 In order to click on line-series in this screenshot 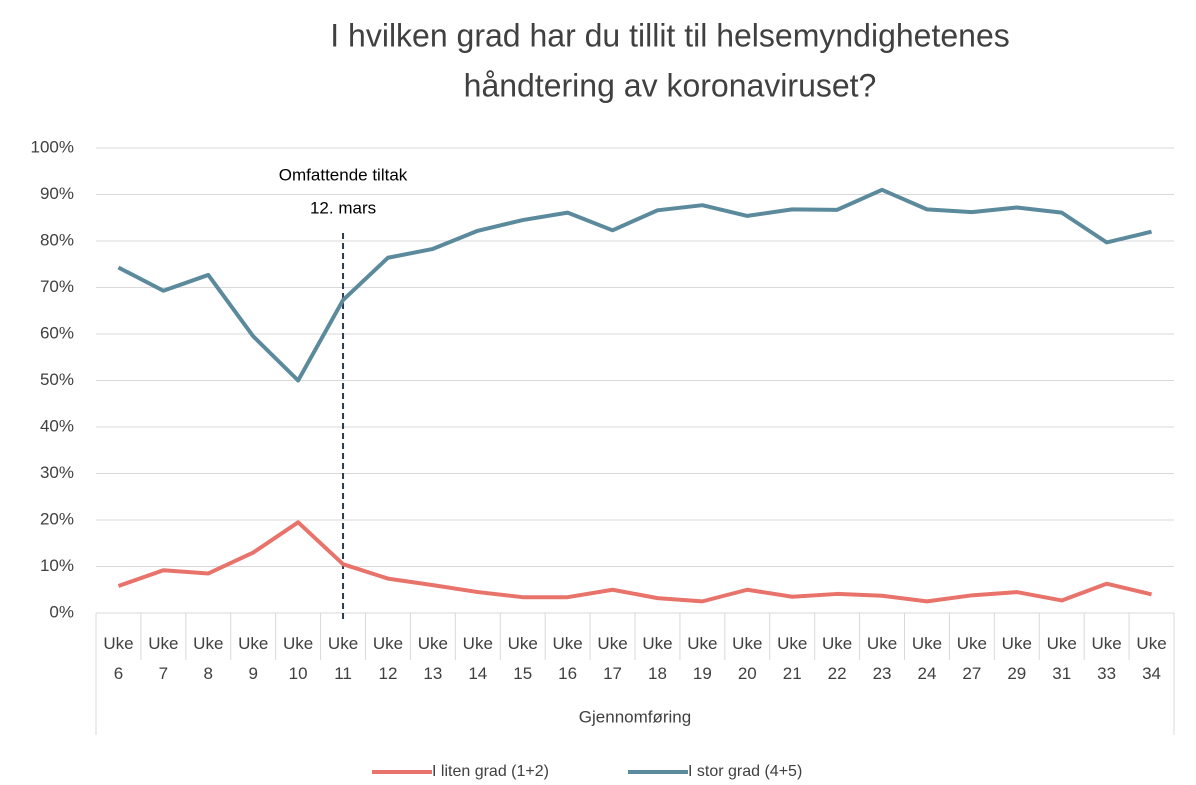, I will do `click(635, 562)`.